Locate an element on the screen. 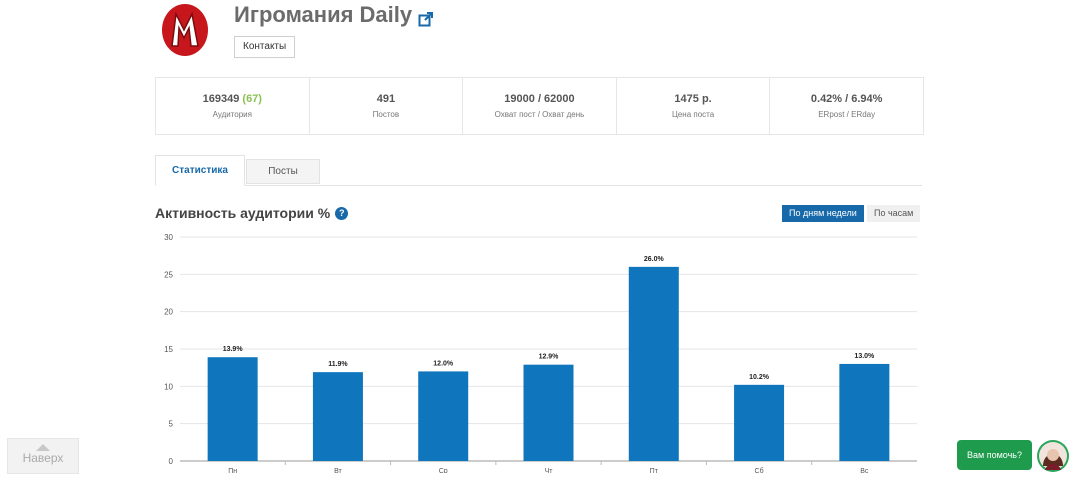 The width and height of the screenshot is (1080, 478). y-tick-label: 5 is located at coordinates (171, 424).